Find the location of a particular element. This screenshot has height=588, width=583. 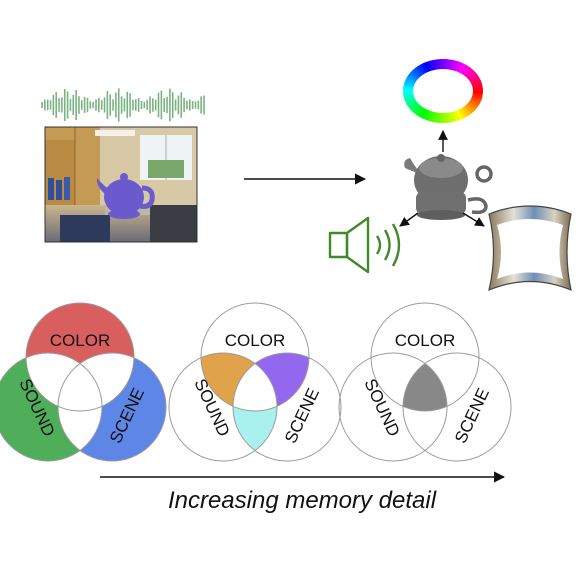

scene-teapot is located at coordinates (125, 196).